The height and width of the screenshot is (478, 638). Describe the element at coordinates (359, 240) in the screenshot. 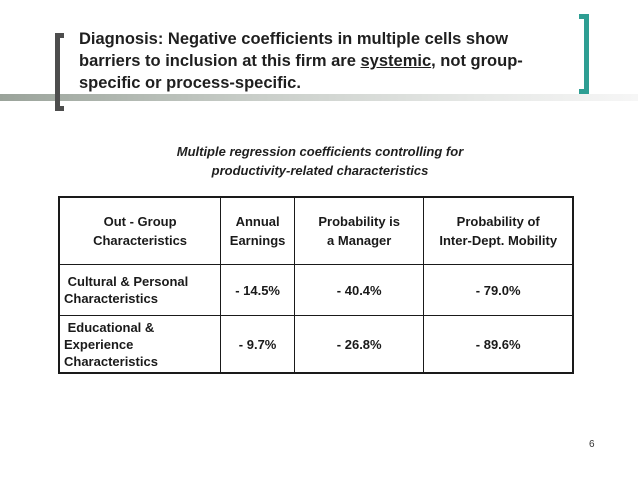

I see `header-manager-line2: a Manager` at that location.